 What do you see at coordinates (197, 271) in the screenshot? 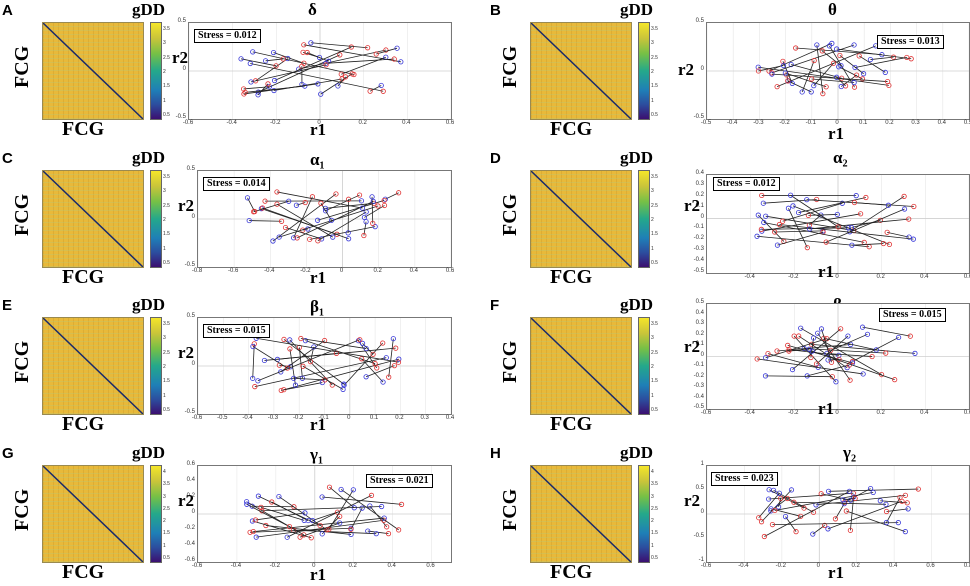
I see `x-tick-label: -0.8` at bounding box center [197, 271].